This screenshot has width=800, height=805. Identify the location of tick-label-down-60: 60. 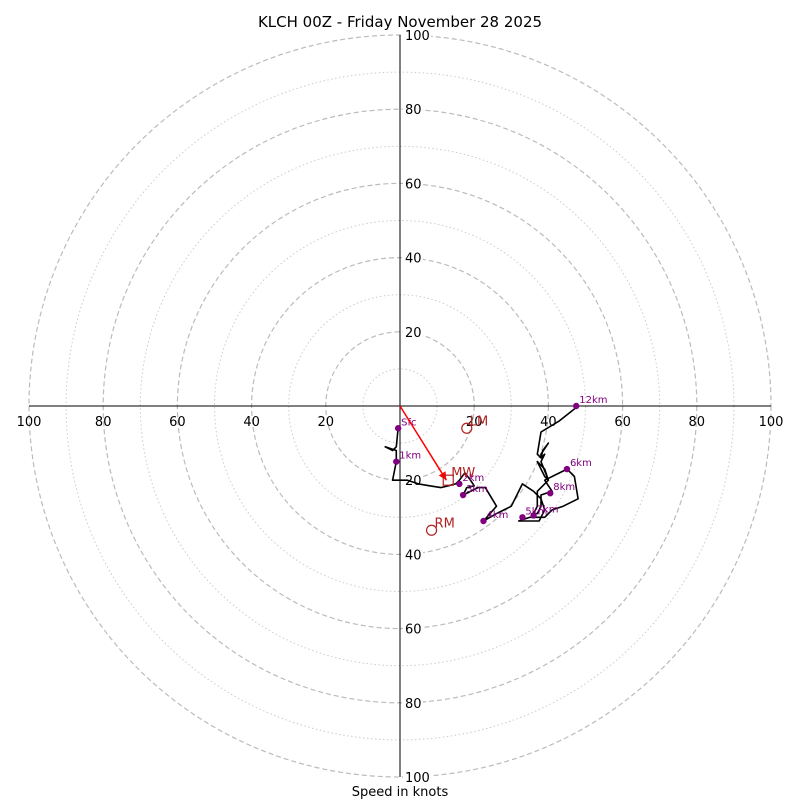
(413, 630).